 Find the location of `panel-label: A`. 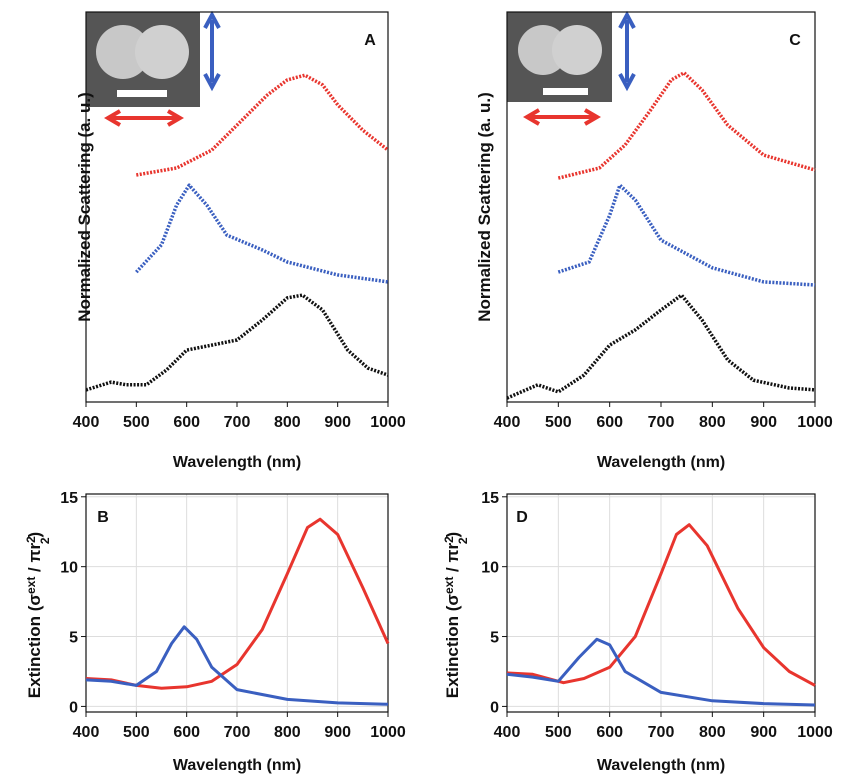

panel-label: A is located at coordinates (370, 40).